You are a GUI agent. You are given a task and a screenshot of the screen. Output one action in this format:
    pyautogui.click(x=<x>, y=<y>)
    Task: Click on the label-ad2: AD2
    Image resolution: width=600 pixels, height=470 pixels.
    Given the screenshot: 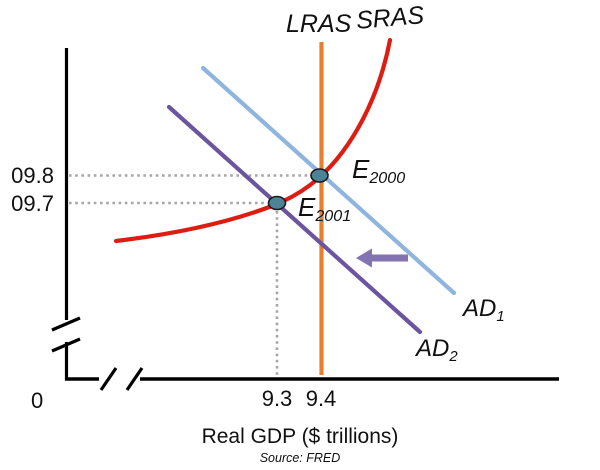 What is the action you would take?
    pyautogui.click(x=437, y=350)
    